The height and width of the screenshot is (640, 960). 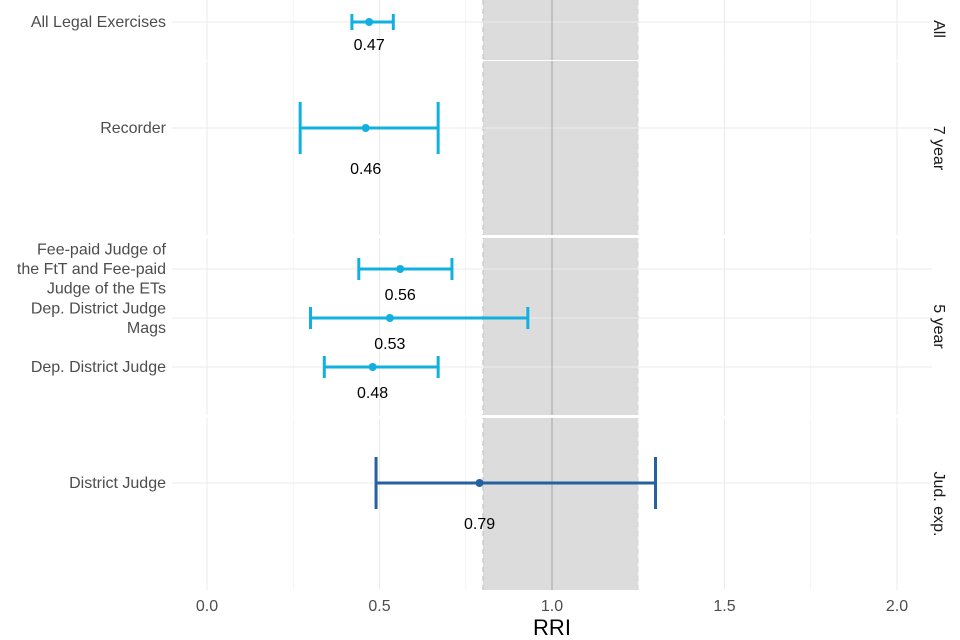 What do you see at coordinates (400, 295) in the screenshot?
I see `value-label: 0.56` at bounding box center [400, 295].